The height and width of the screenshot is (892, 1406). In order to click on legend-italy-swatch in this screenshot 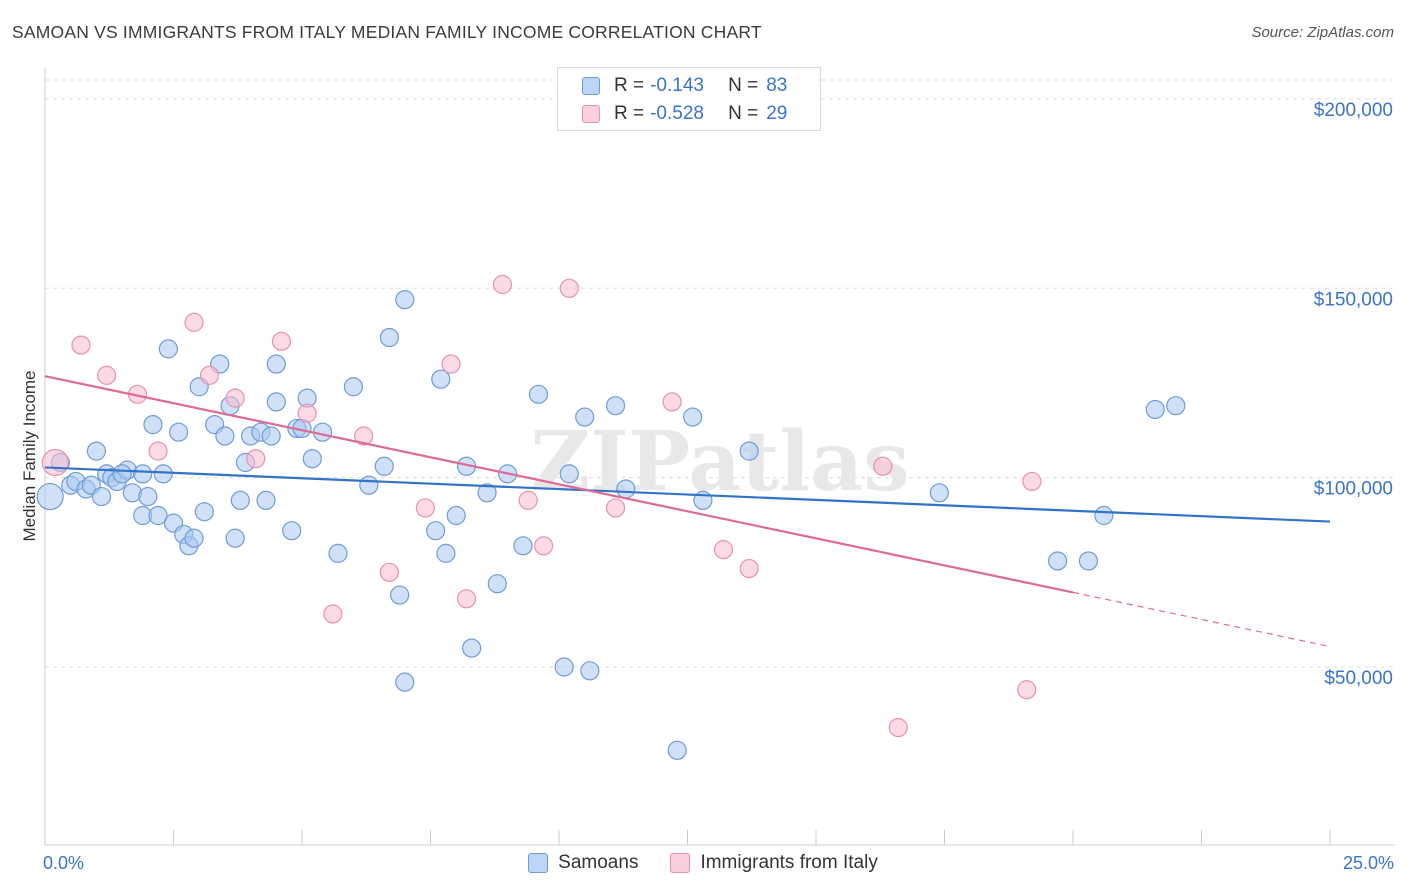, I will do `click(680, 863)`.